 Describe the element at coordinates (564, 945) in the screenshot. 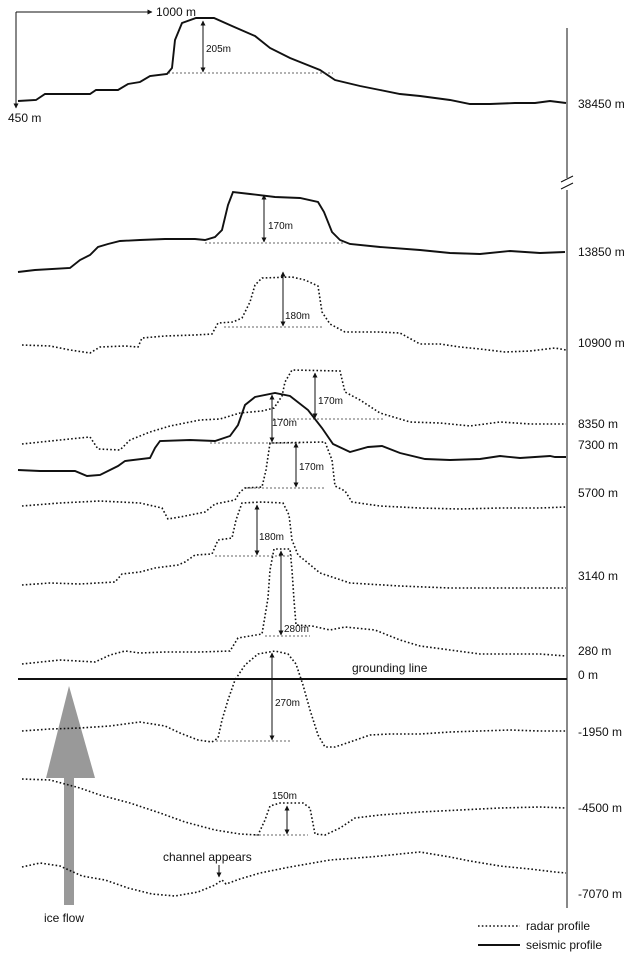

I see `legend-seismic-label: seismic profile` at that location.